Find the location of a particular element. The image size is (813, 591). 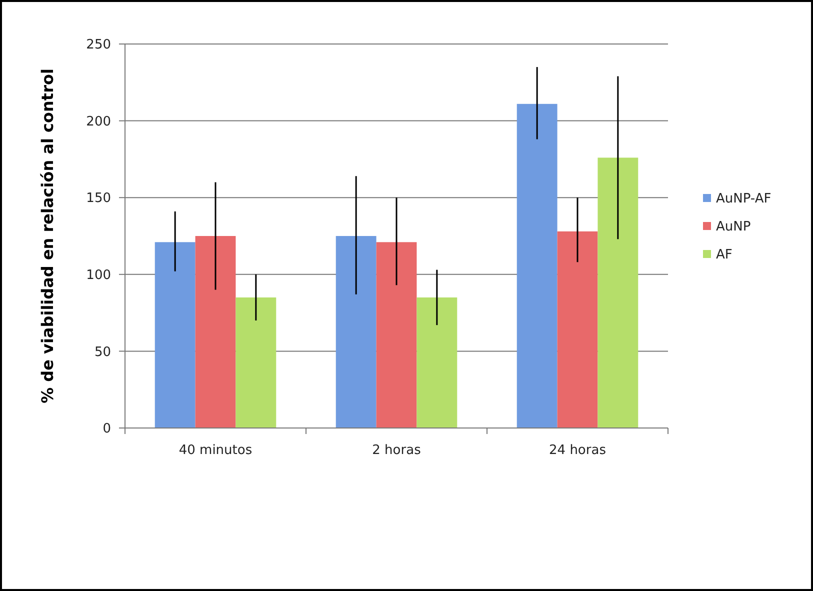

y-tick-label: 100 is located at coordinates (98, 275).